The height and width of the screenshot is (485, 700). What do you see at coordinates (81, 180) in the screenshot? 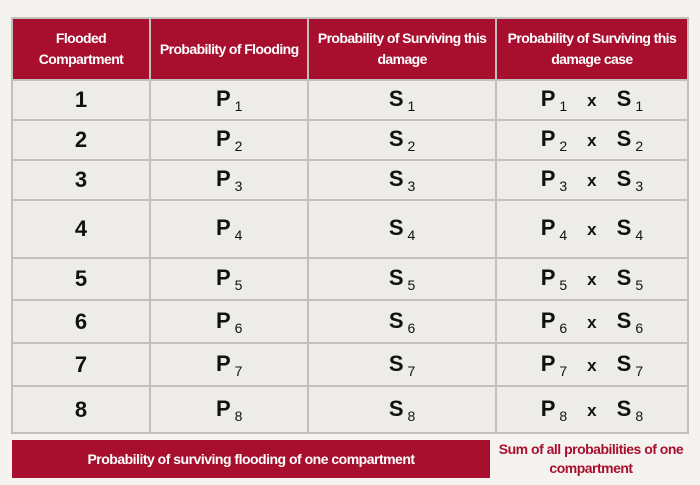
I see `compartment-number: 3` at bounding box center [81, 180].